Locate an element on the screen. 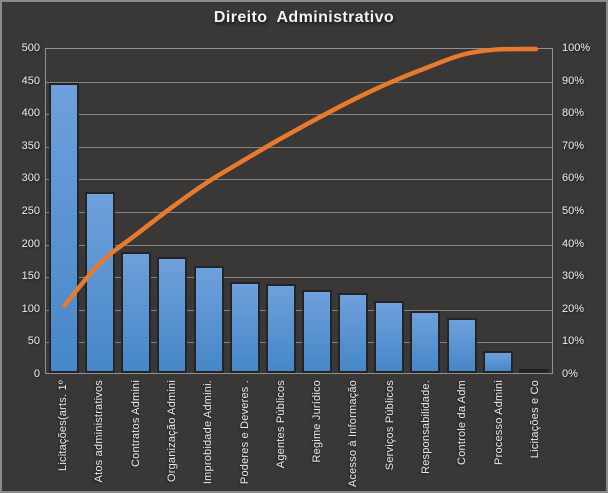 The width and height of the screenshot is (608, 493). x-axis-label-text: Licitações(arts. 1º is located at coordinates (63, 425).